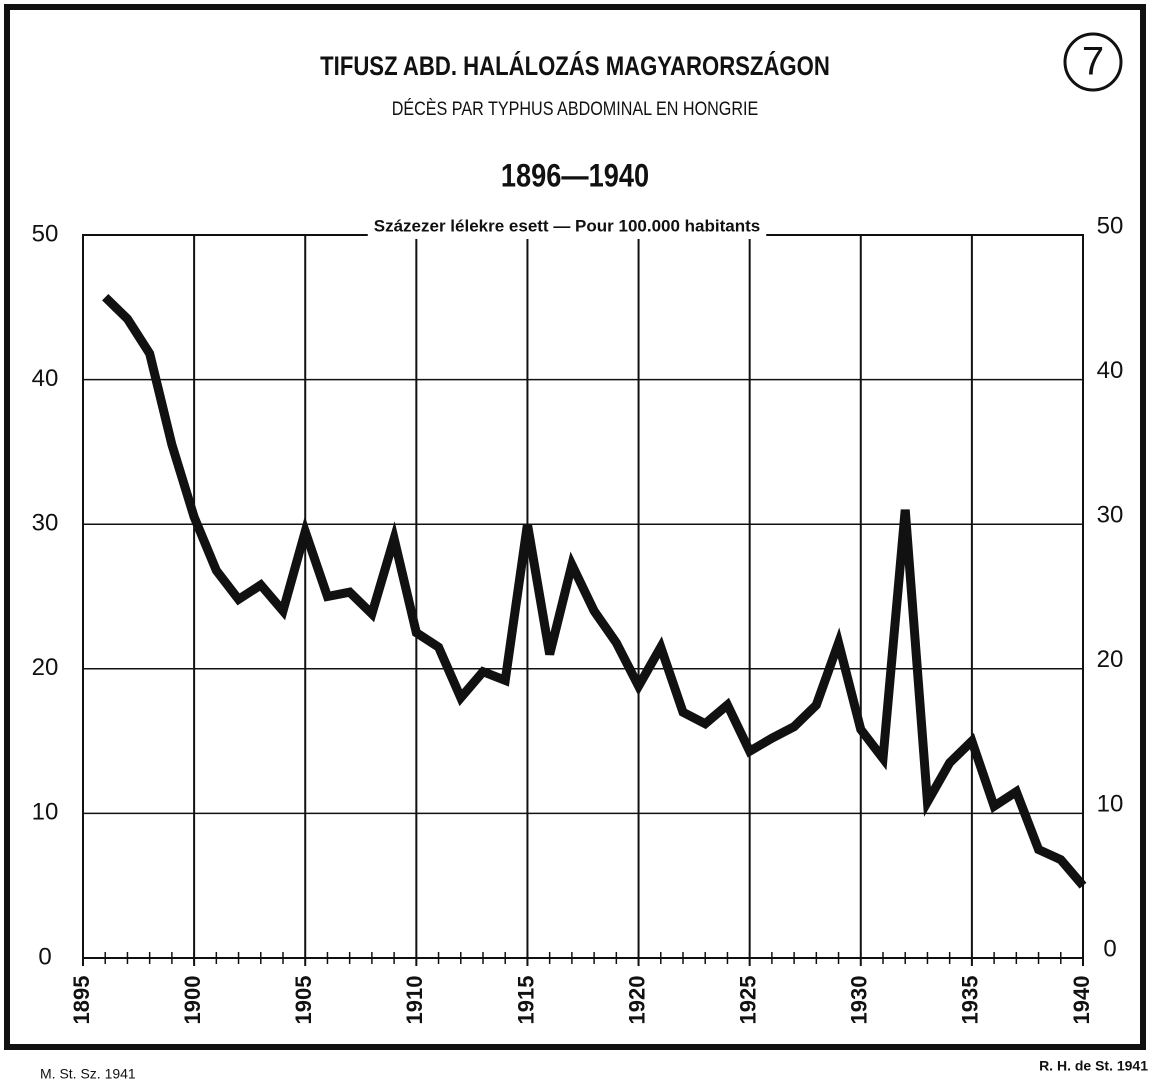 The width and height of the screenshot is (1150, 1087). What do you see at coordinates (1093, 1066) in the screenshot?
I see `source-right: R. H. de St. 1941` at bounding box center [1093, 1066].